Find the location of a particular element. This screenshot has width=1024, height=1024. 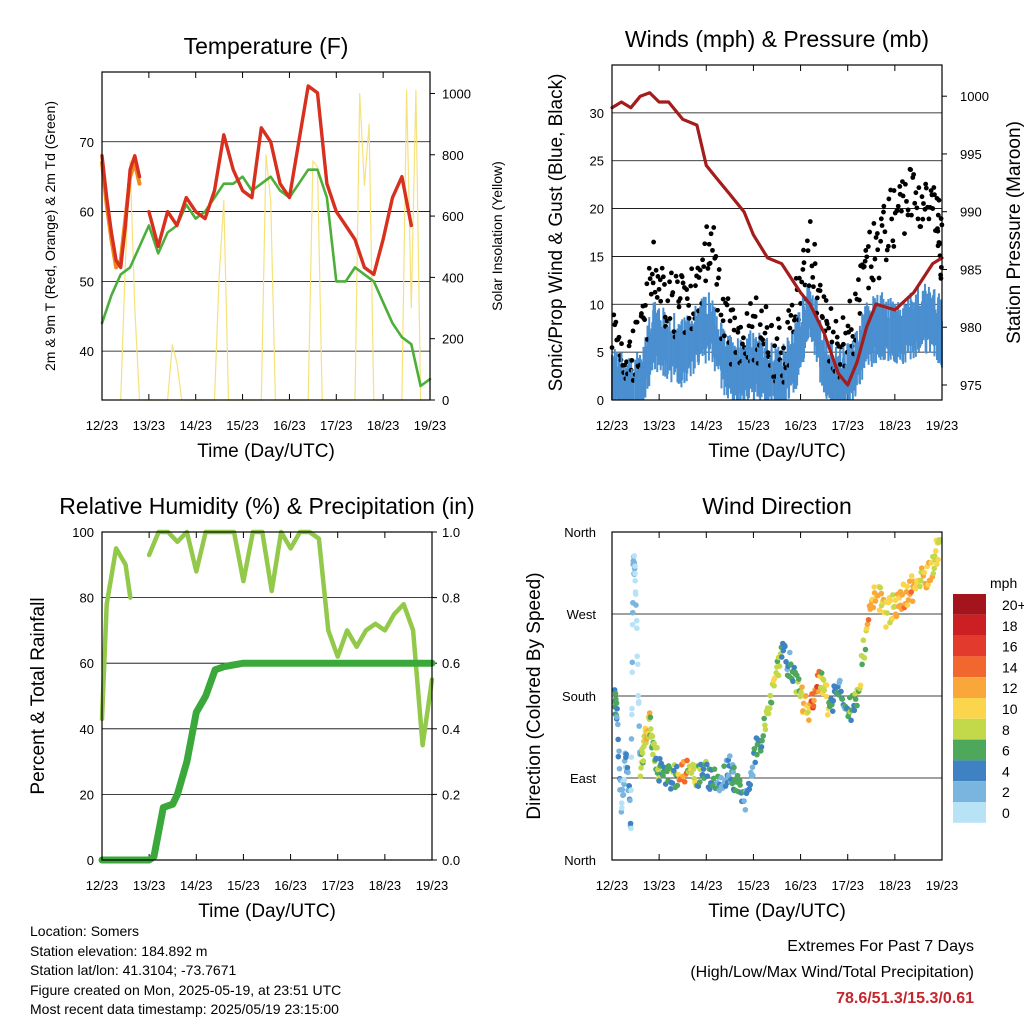

y2-tick-label: 980 is located at coordinates (971, 327).